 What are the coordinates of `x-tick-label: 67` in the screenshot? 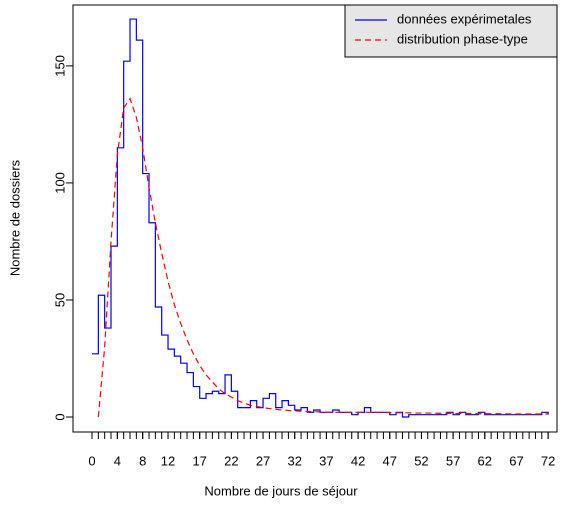 It's located at (516, 460).